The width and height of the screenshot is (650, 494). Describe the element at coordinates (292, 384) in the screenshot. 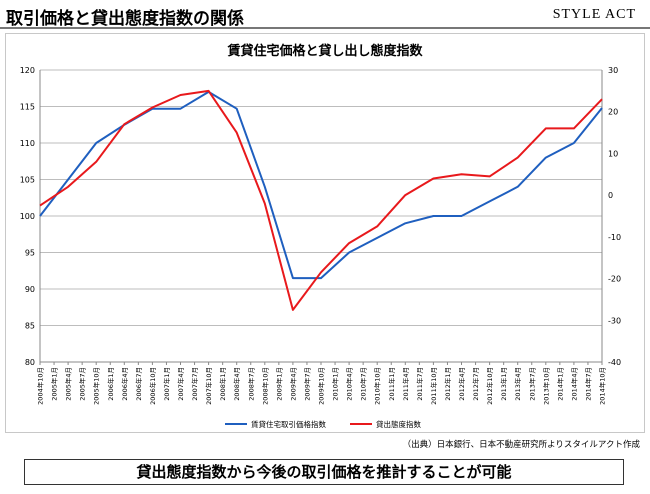

I see `x-axis-tick-label: 2009年4月` at that location.